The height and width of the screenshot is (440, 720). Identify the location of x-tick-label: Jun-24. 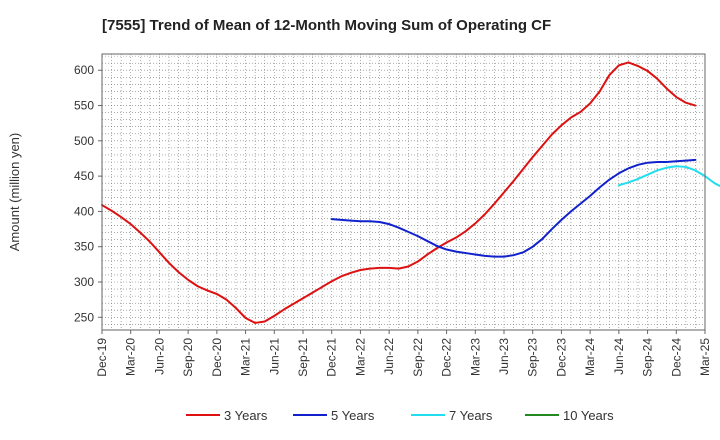
(619, 356).